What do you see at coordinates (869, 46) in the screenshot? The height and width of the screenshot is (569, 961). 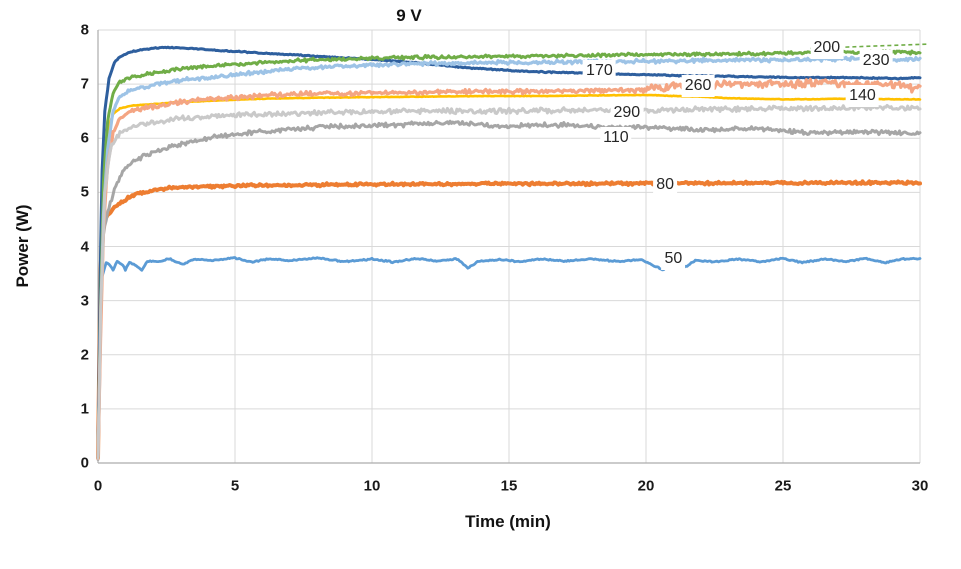 I see `trendline-200-dashed` at bounding box center [869, 46].